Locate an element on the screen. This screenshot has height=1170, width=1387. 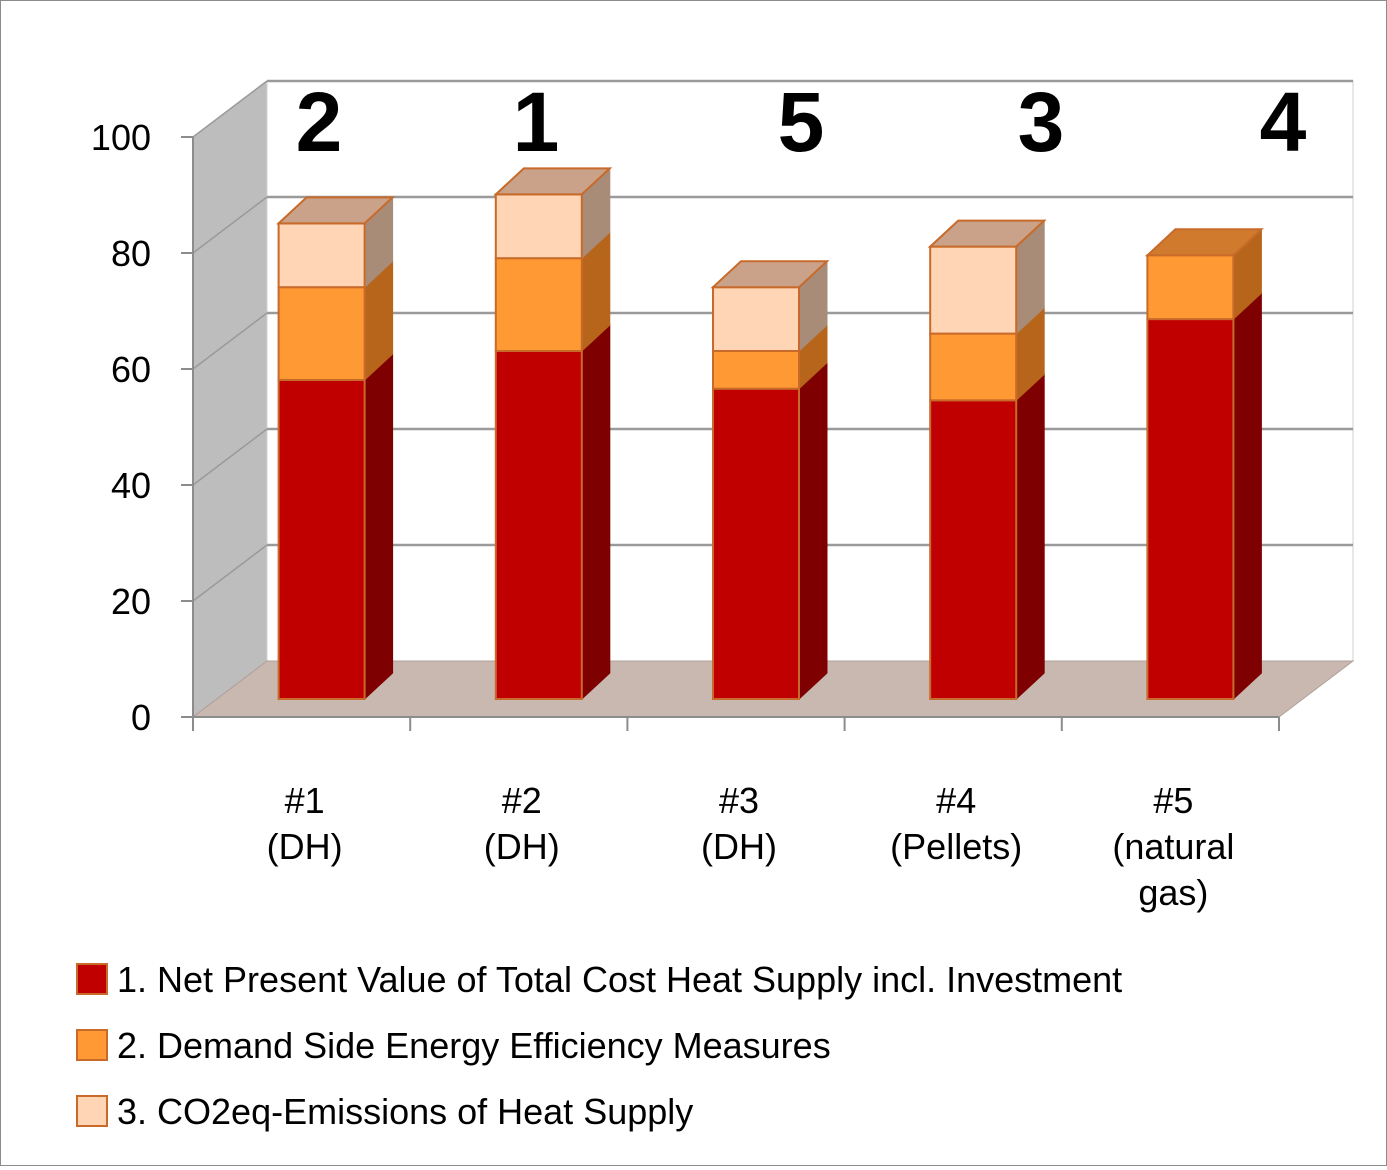
y-tick-label: 60 is located at coordinates (131, 369).